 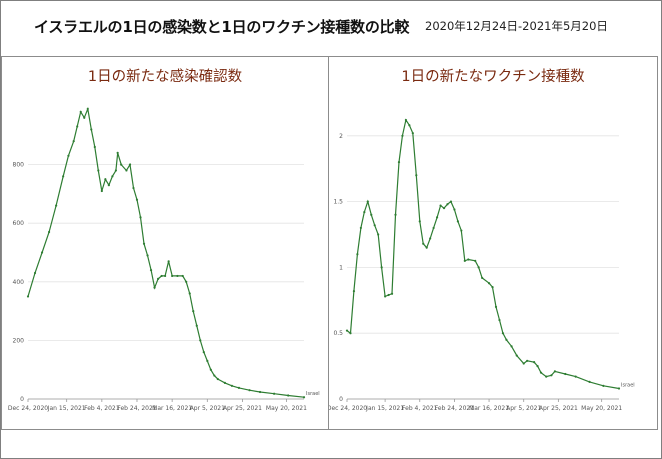 I want to click on chart-title: 1日の新たなワクチン接種数, so click(x=493, y=76).